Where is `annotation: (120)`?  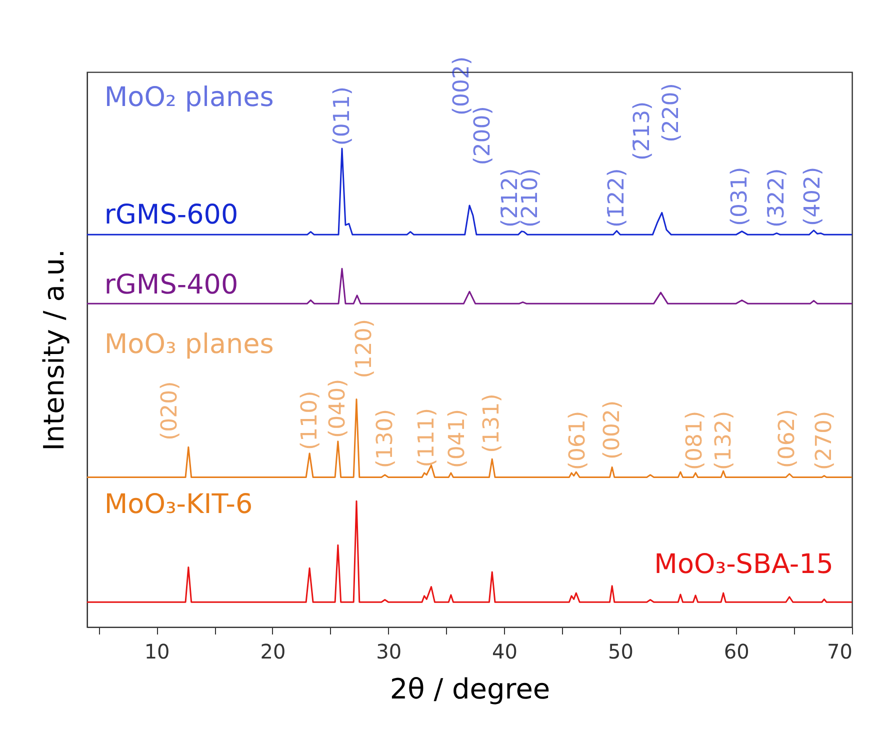 annotation: (120) is located at coordinates (365, 348).